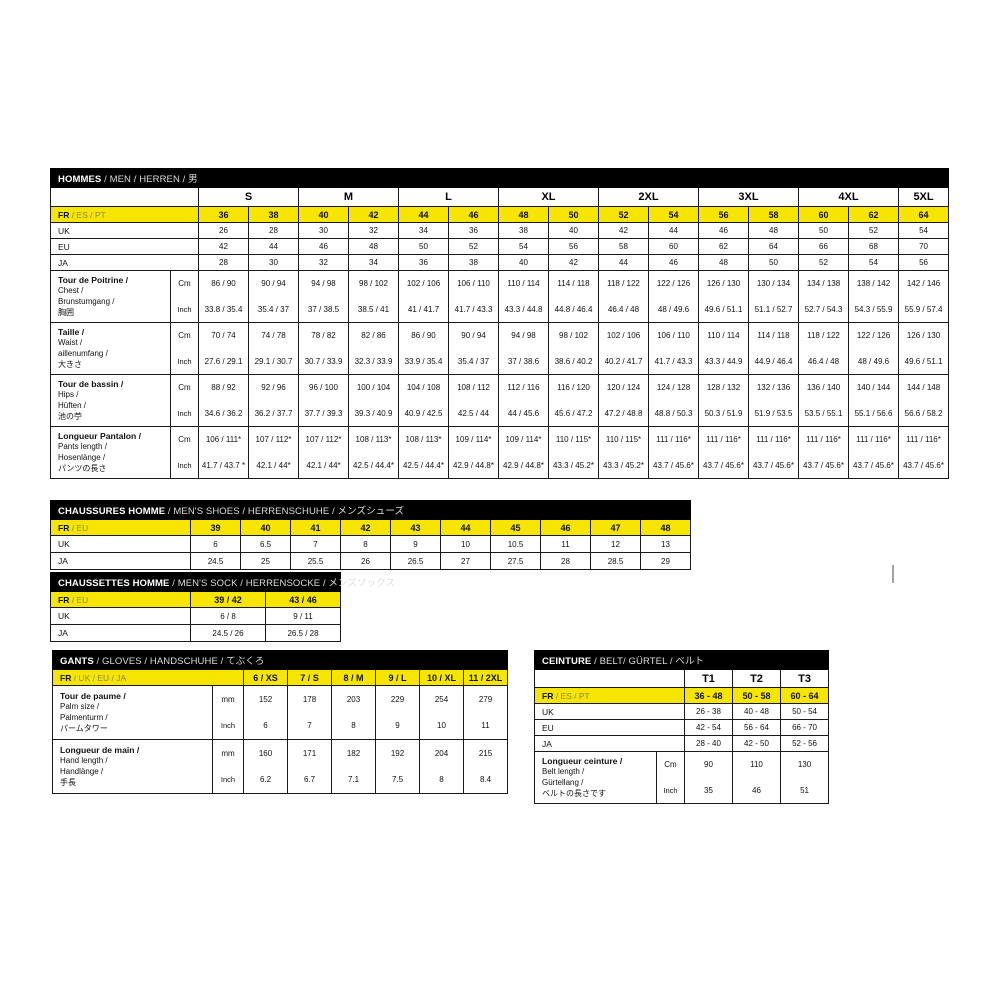 The image size is (1005, 1005). What do you see at coordinates (682, 743) in the screenshot?
I see `belt-row-ja: JA 28 - 40 42 - 50 52 - 56` at bounding box center [682, 743].